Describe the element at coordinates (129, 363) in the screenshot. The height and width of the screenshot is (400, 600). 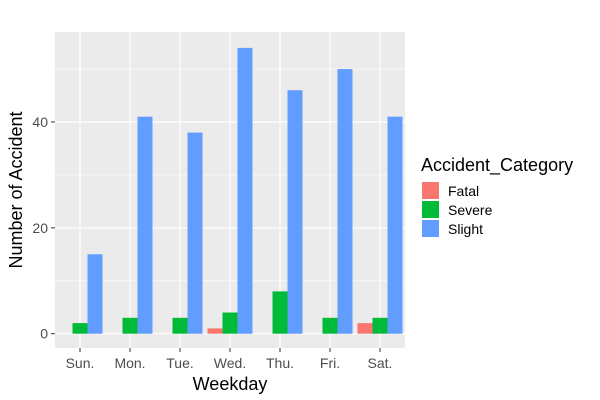
I see `x-tick-label: Mon.` at that location.